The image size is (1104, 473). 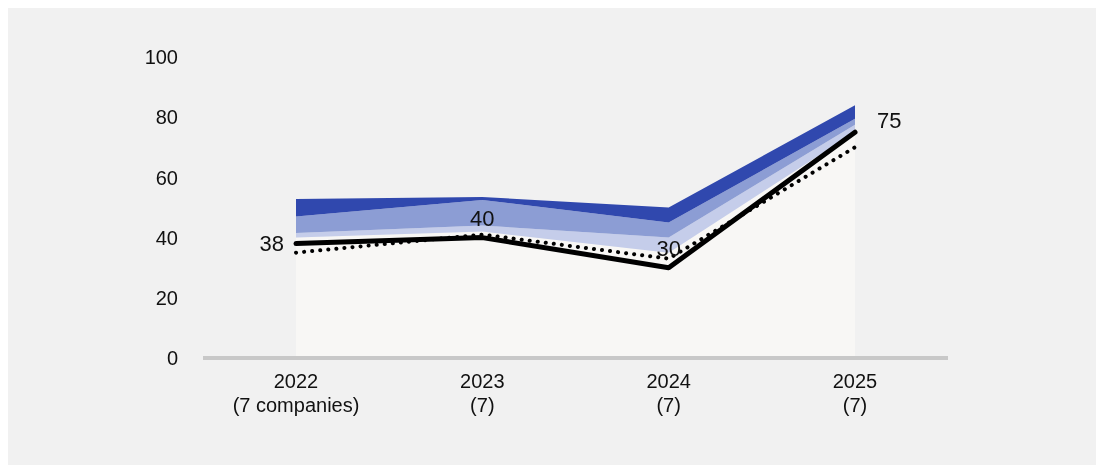 I want to click on data-label: 75, so click(x=889, y=121).